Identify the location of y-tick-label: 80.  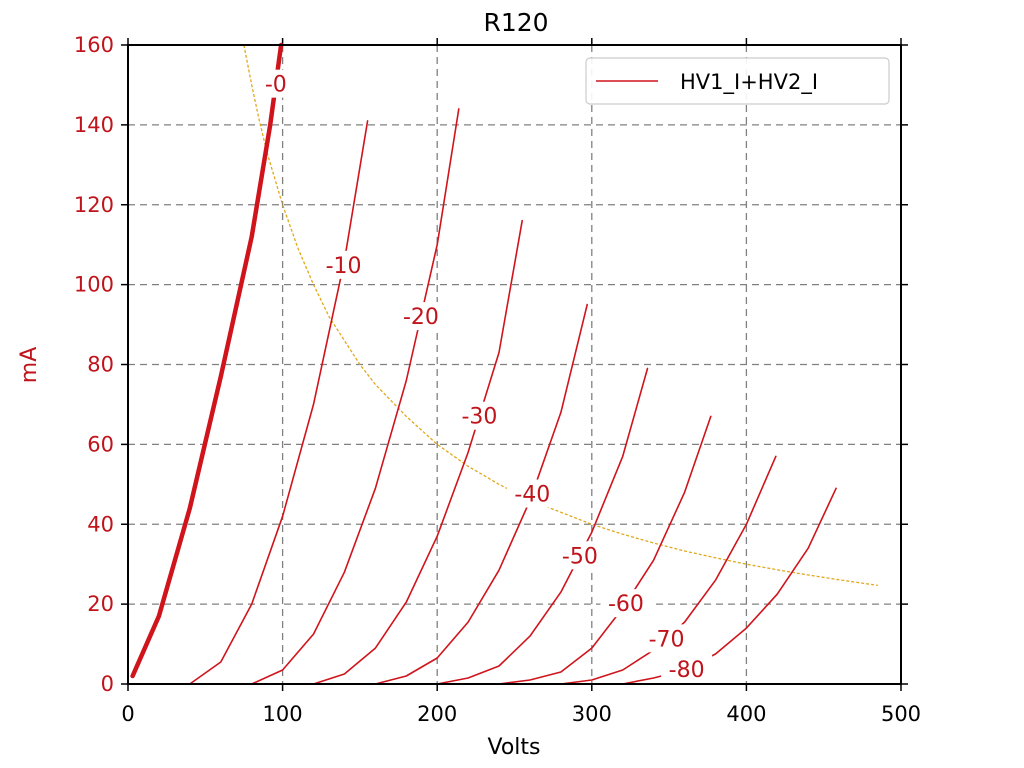
(100, 365).